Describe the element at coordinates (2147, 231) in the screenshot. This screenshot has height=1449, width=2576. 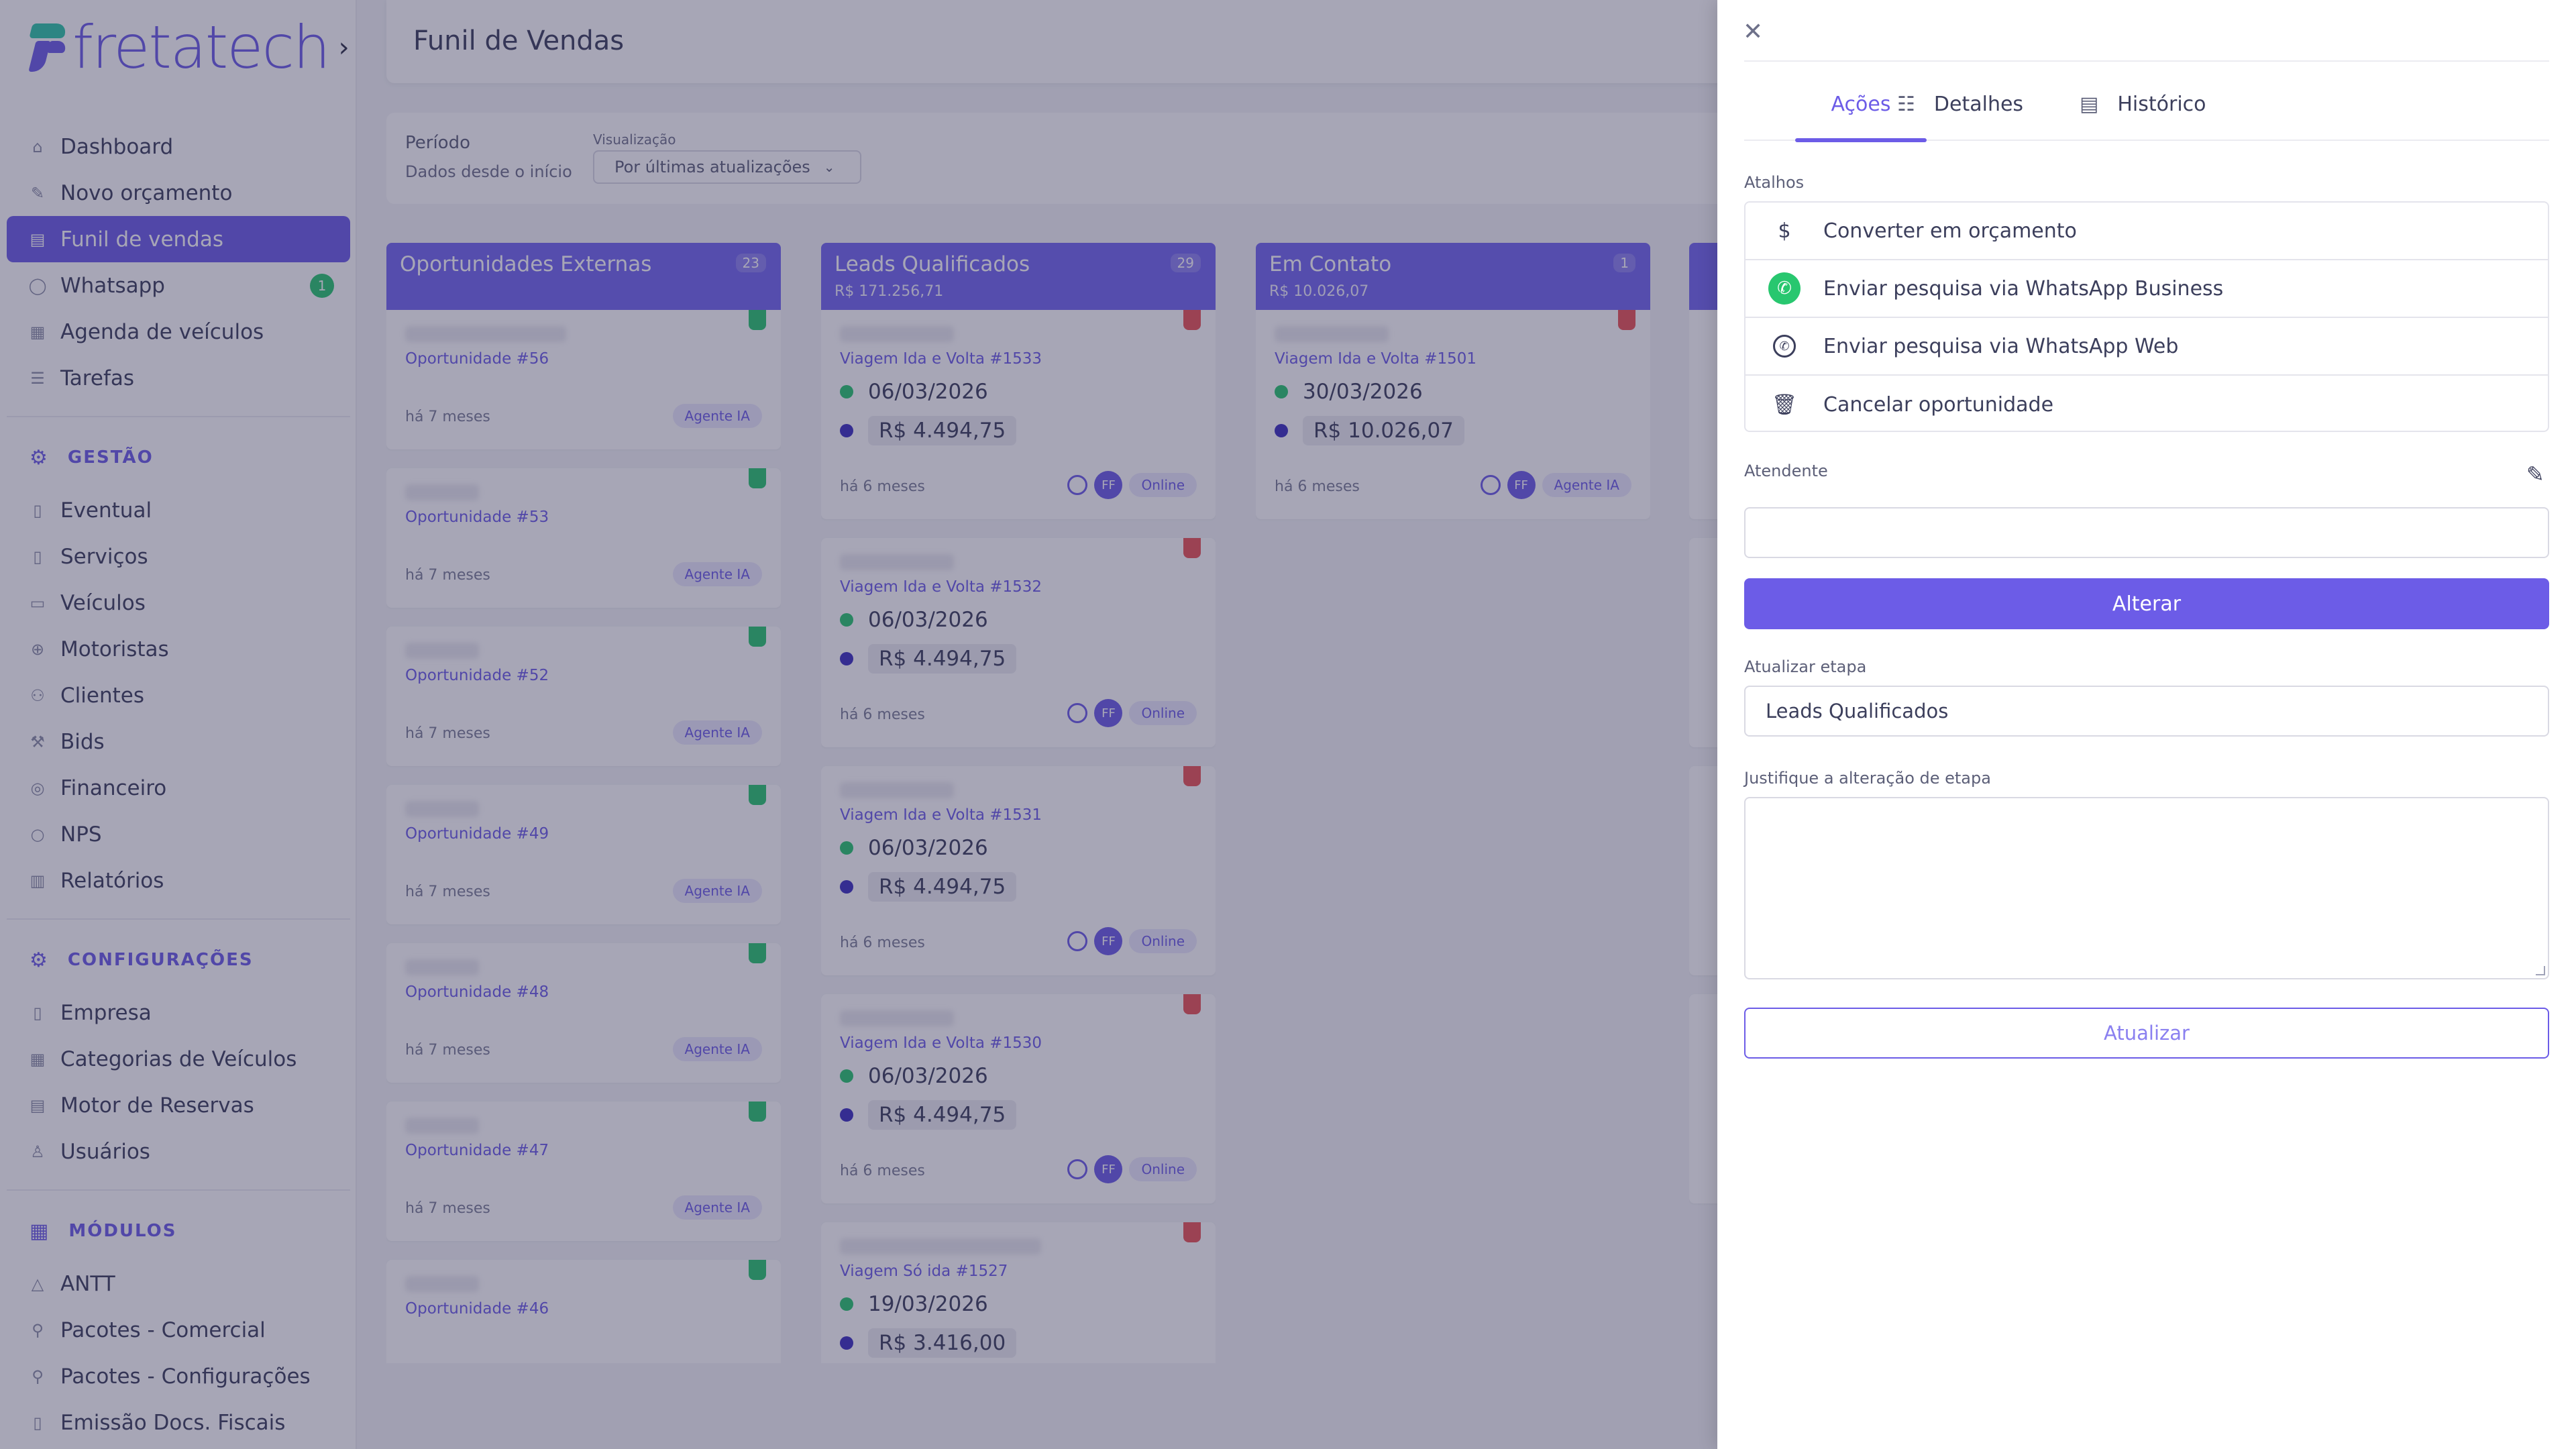
I see `shortcut-converter-orcamento: $ Converter em orçamento` at that location.